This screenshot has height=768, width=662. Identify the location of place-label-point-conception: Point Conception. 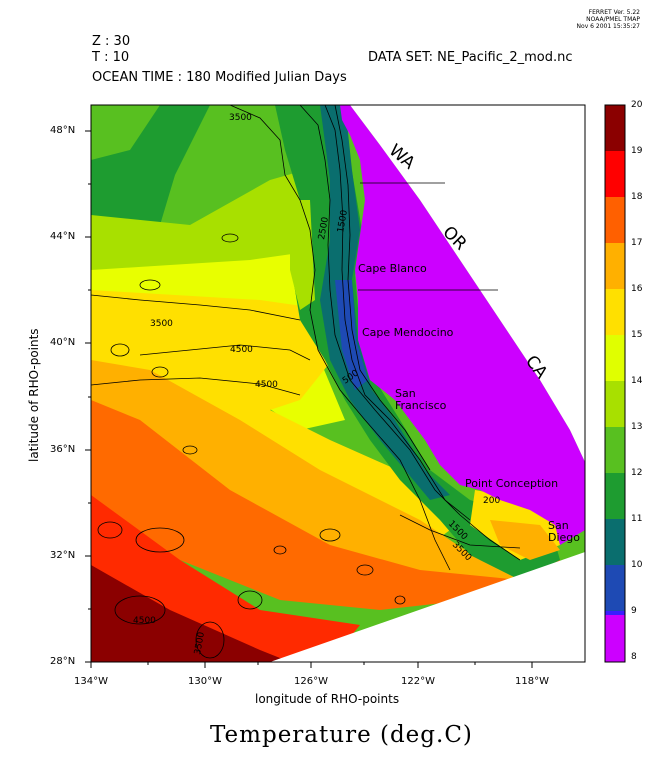
(511, 483).